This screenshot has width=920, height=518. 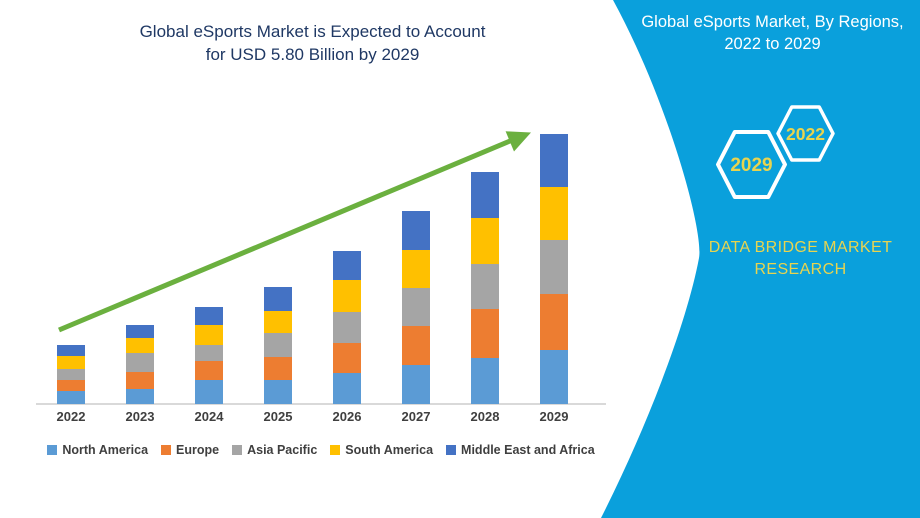 I want to click on bar-2022, so click(x=71, y=374).